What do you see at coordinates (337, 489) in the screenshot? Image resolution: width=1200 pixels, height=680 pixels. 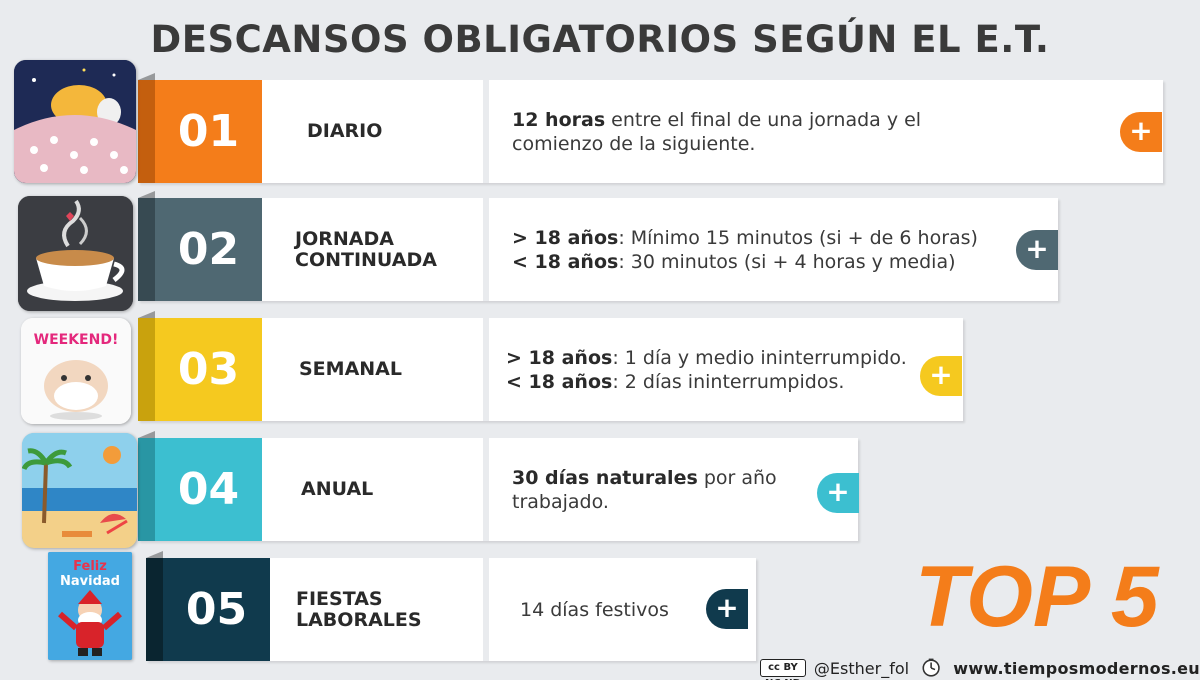 I see `row-label: ANUAL` at bounding box center [337, 489].